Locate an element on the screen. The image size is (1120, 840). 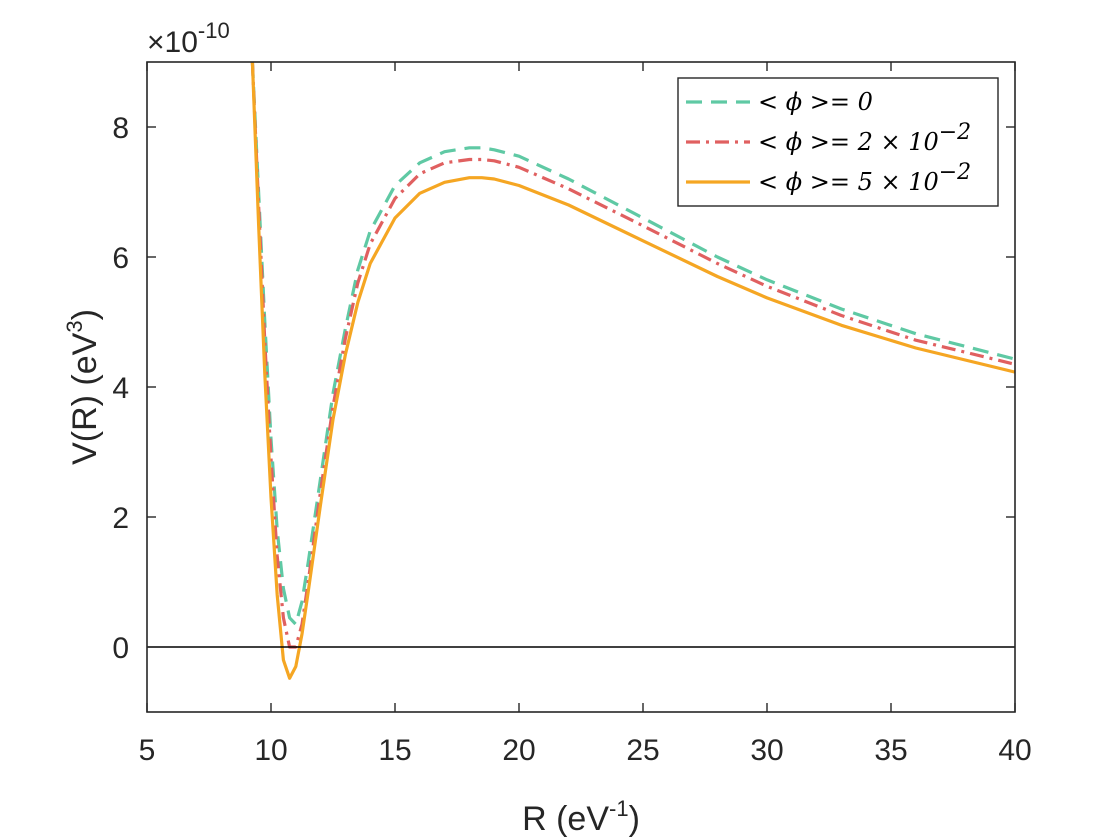
y-tick-label: 0 is located at coordinates (120, 648).